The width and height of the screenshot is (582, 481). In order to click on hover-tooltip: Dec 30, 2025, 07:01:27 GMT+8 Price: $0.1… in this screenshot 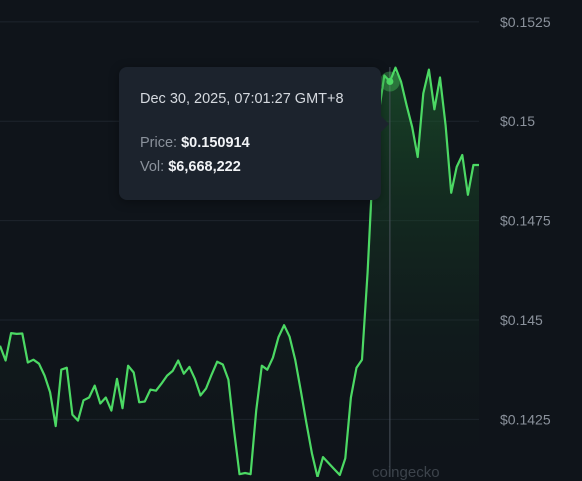, I will do `click(250, 133)`.